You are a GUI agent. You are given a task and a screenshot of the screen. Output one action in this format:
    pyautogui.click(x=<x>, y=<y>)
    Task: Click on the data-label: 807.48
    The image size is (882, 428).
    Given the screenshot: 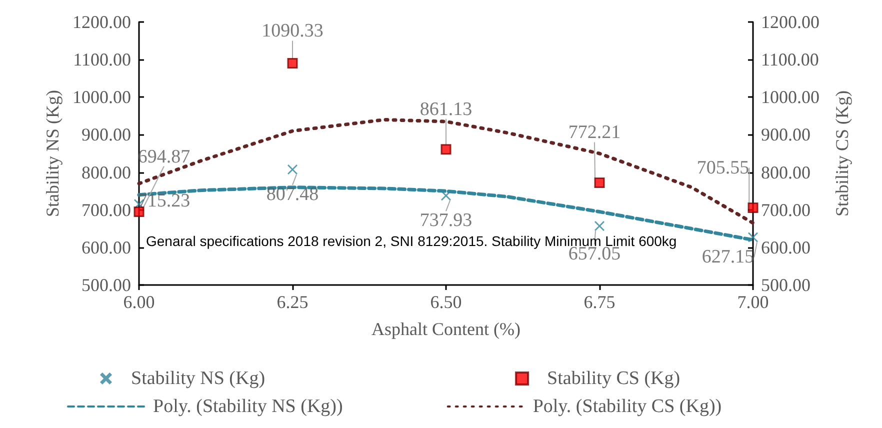 What is the action you would take?
    pyautogui.click(x=292, y=194)
    